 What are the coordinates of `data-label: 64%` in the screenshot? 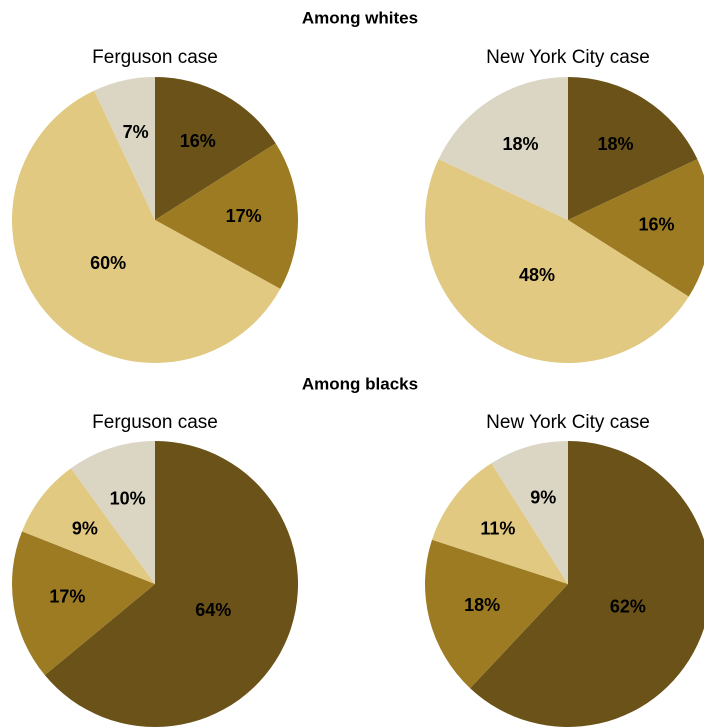 It's located at (213, 610).